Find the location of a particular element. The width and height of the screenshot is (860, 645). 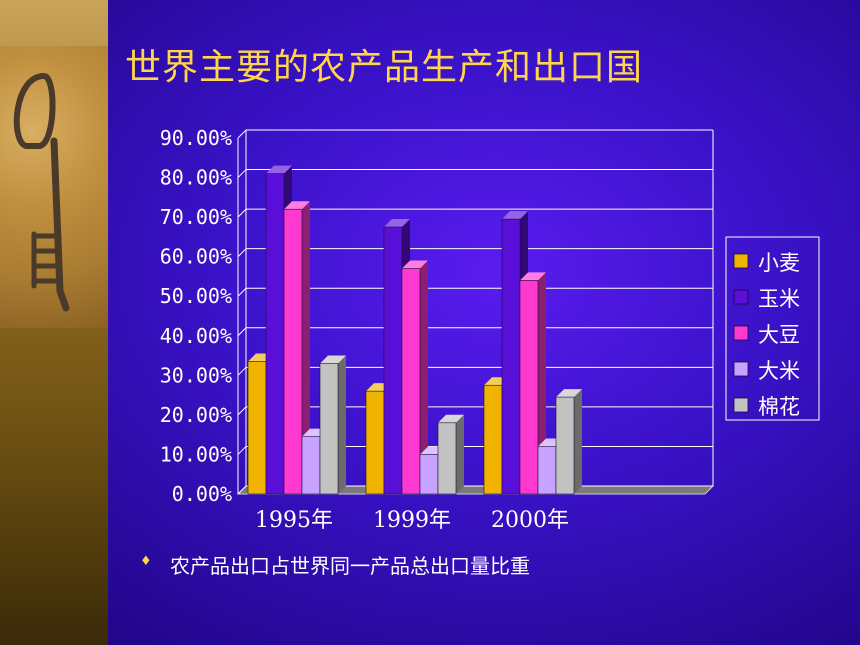

legend-box is located at coordinates (772, 328).